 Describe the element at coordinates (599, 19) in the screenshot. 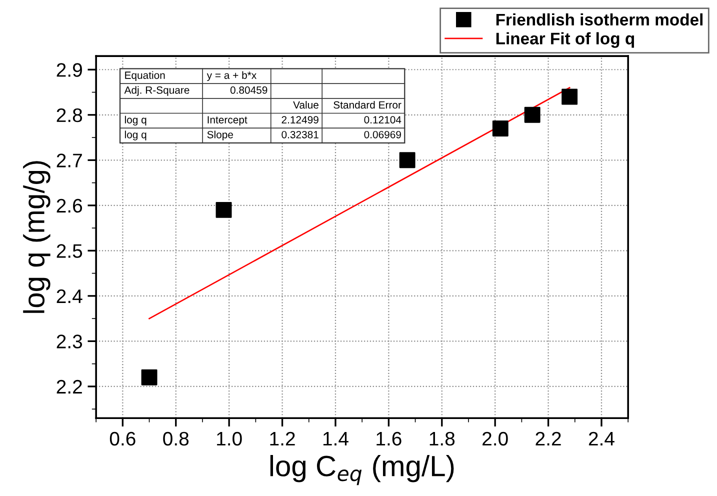

I see `legend-label: Friendlish isotherm model` at that location.